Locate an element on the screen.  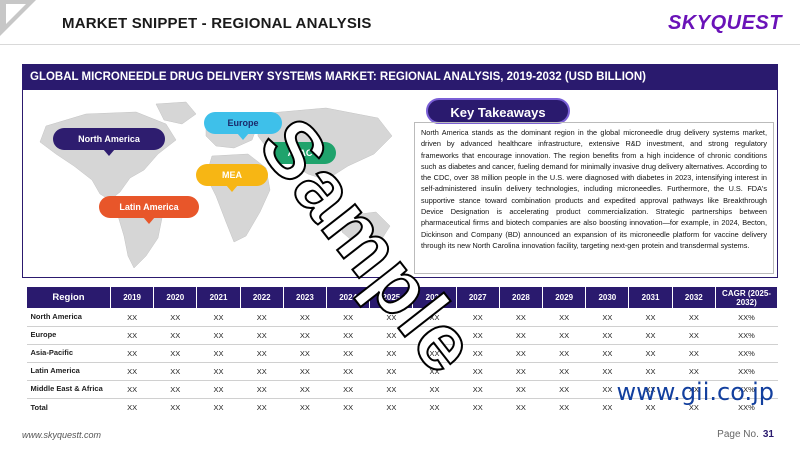
australia-shape is located at coordinates (366, 228).